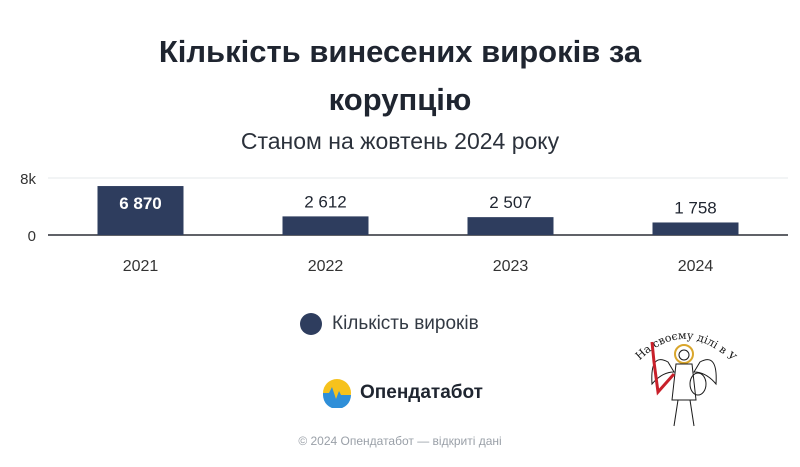 Image resolution: width=800 pixels, height=467 pixels. I want to click on data-label: 2 612, so click(325, 201).